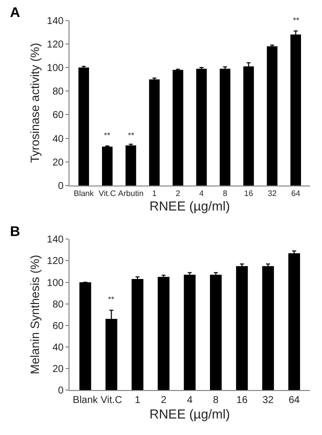  Describe the element at coordinates (35, 314) in the screenshot. I see `y-axis-title: Melanin Synthesis (%)` at that location.